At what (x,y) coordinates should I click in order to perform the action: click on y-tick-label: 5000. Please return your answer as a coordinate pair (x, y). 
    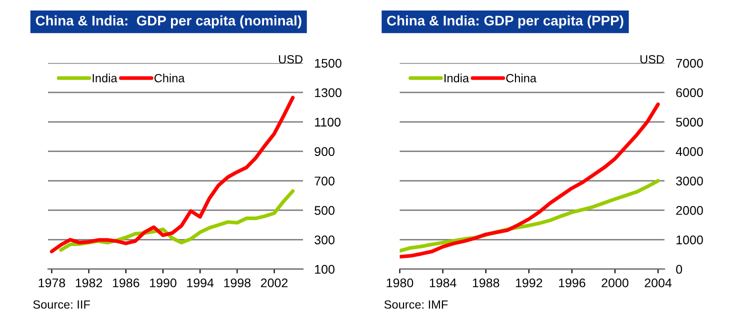
    Looking at the image, I should click on (689, 122).